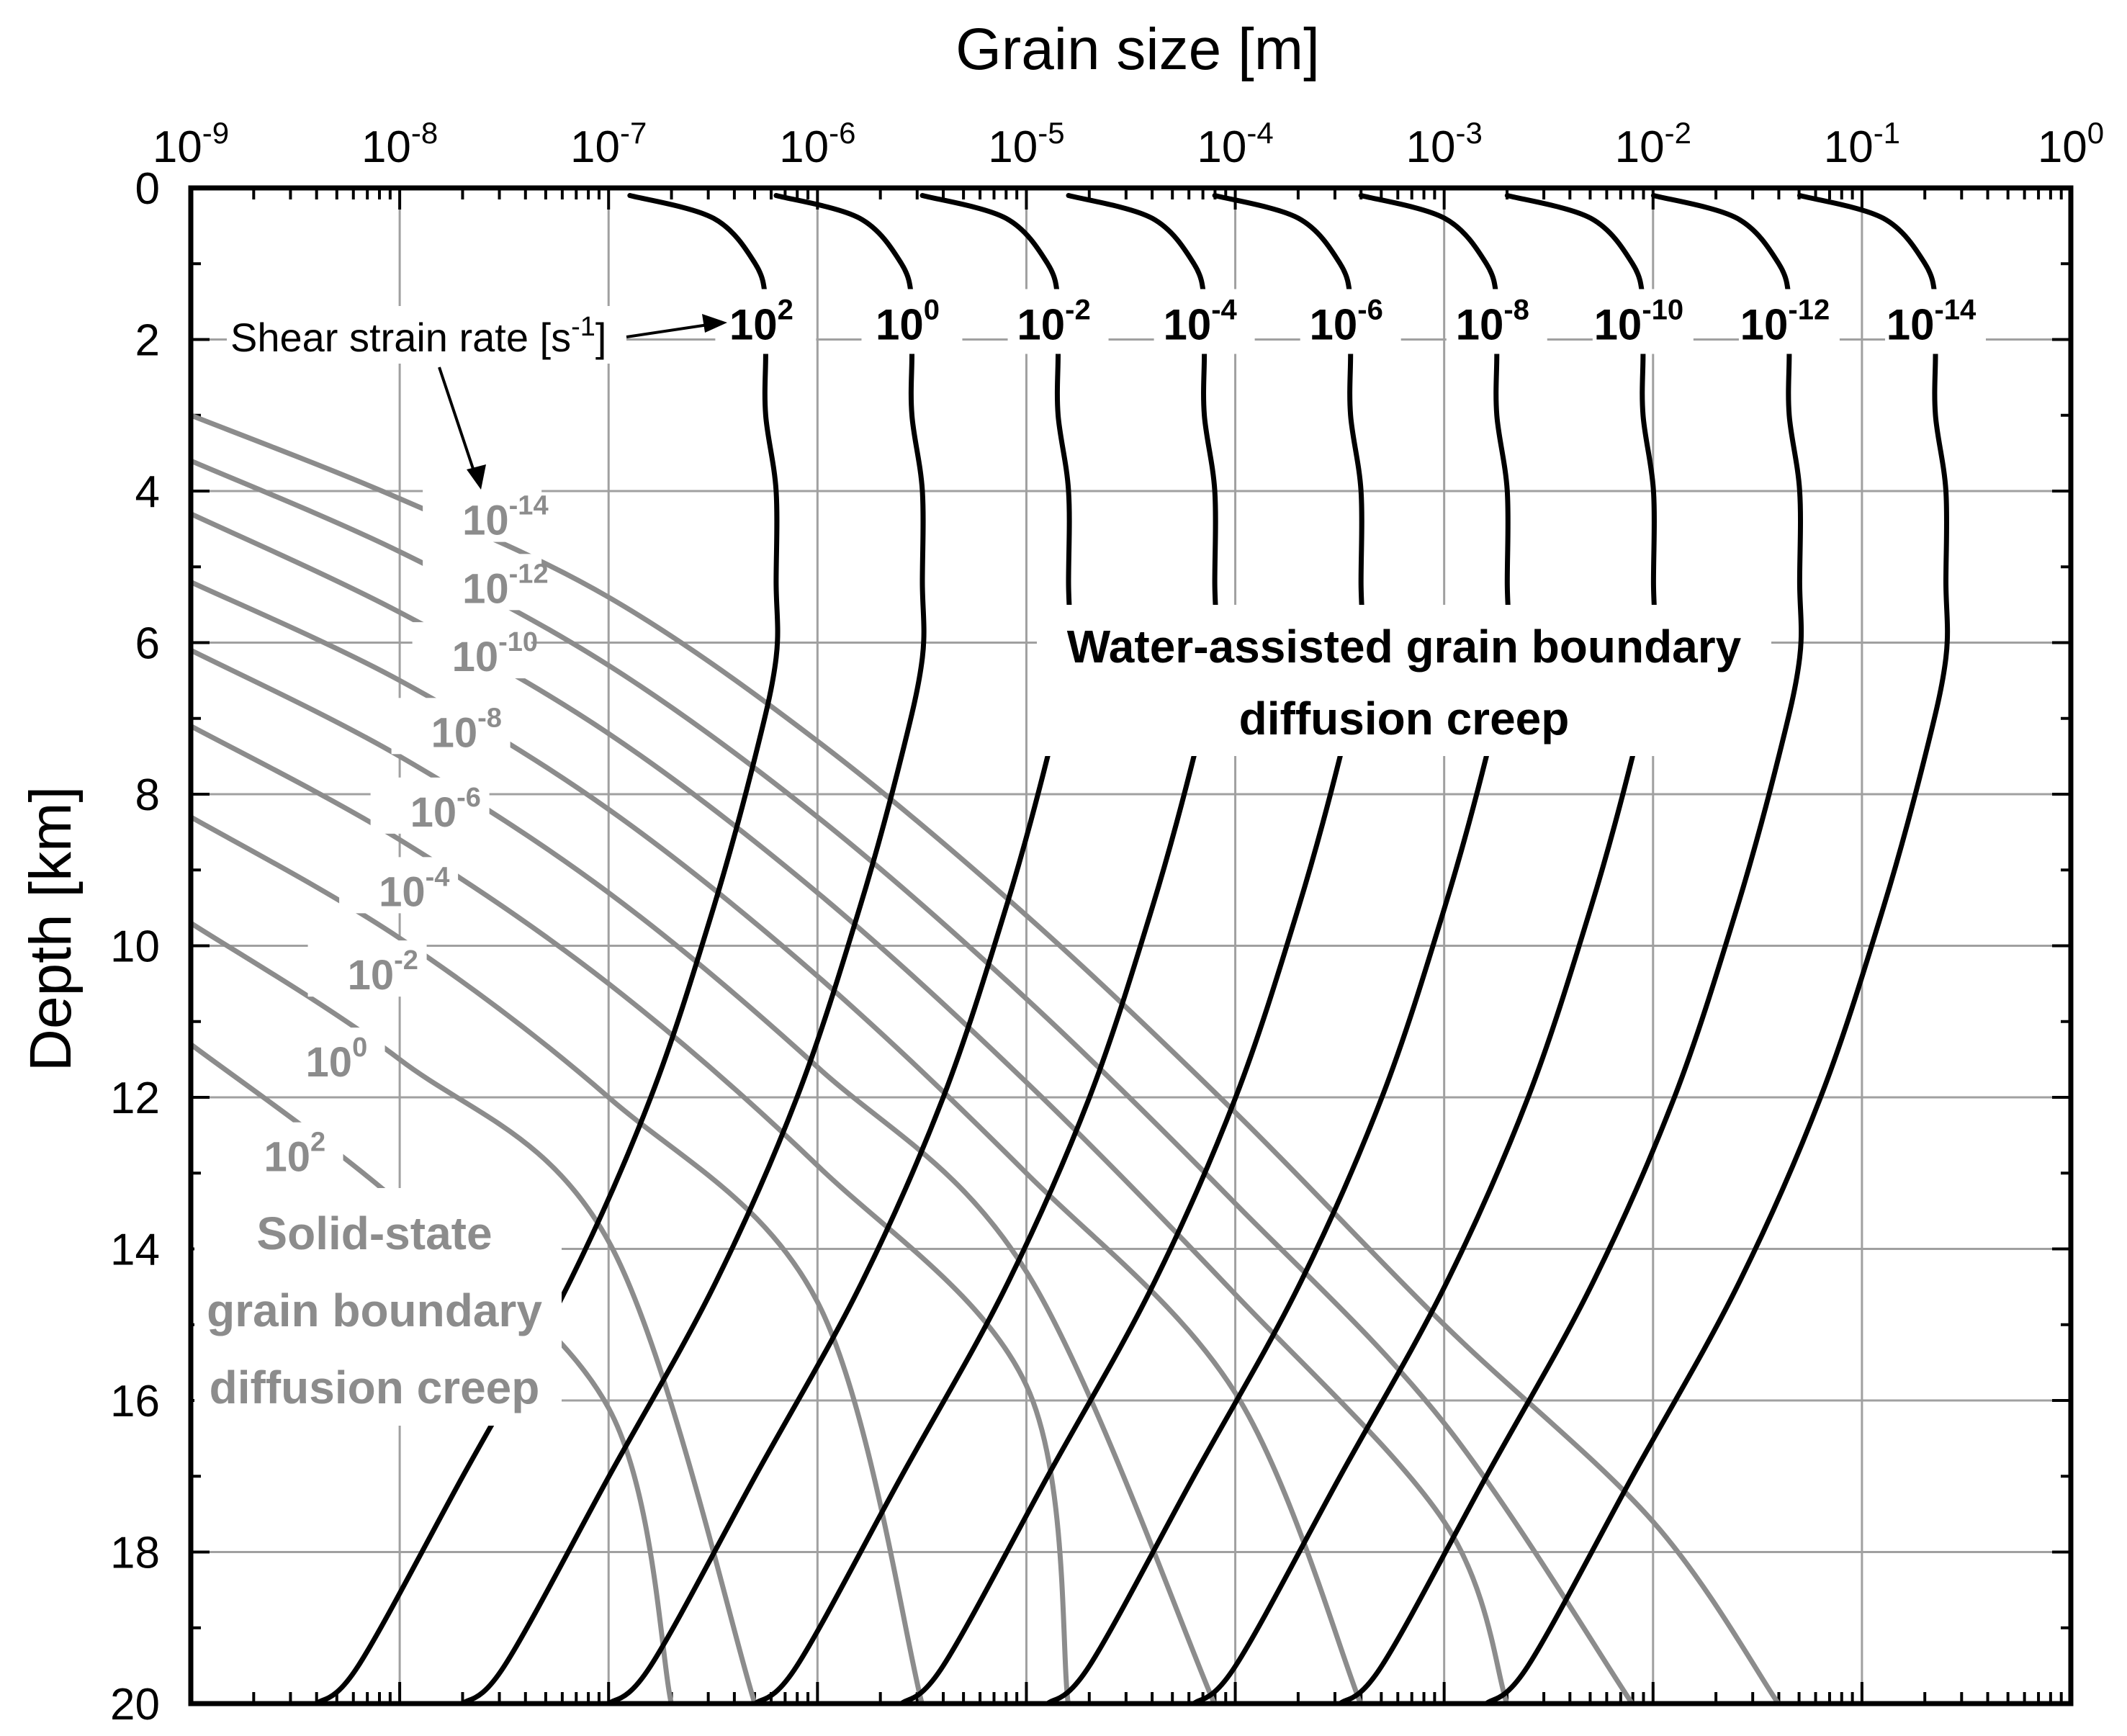  I want to click on water-series-label: 102, so click(761, 321).